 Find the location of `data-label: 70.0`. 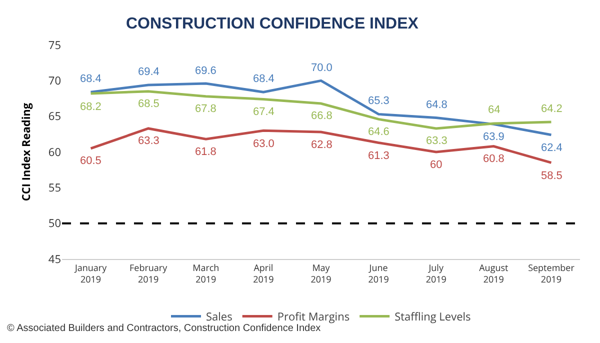

data-label: 70.0 is located at coordinates (321, 68).